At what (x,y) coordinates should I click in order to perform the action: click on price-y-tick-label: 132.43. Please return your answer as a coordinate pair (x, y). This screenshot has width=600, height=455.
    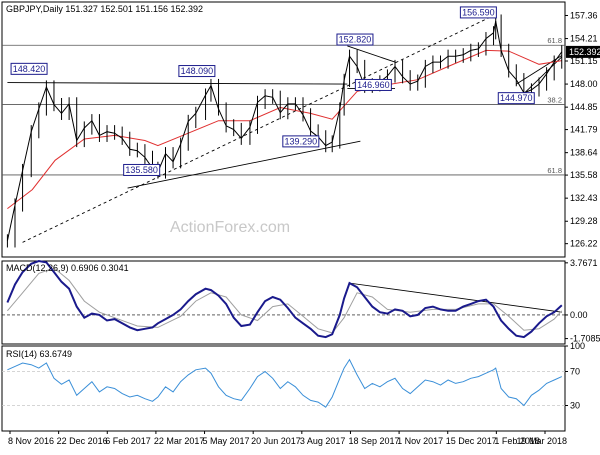
    Looking at the image, I should click on (584, 198).